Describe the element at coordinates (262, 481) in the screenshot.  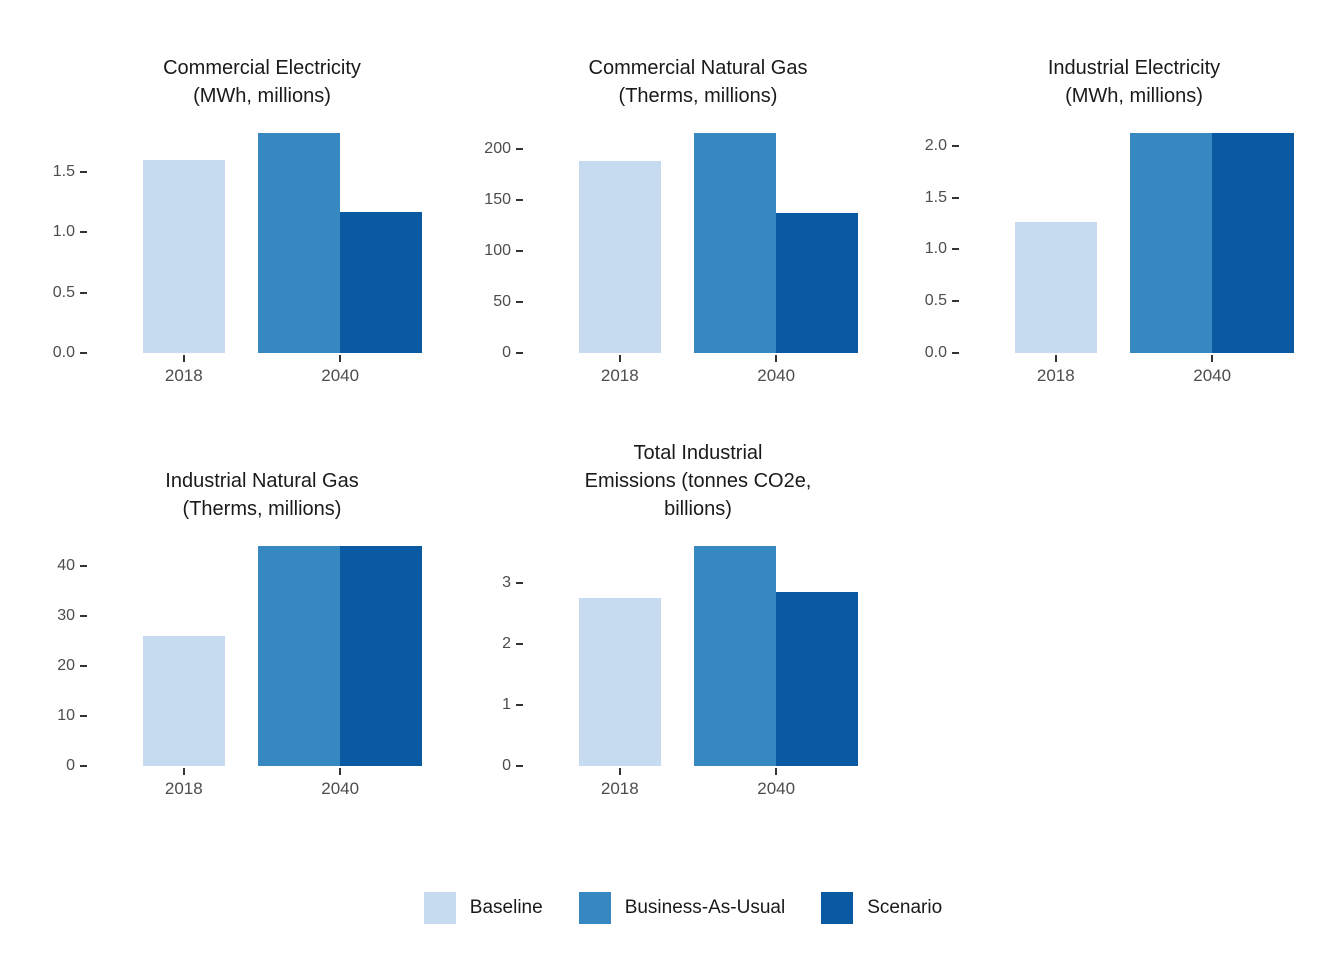
I see `facet-title-line: Industrial Natural Gas` at that location.